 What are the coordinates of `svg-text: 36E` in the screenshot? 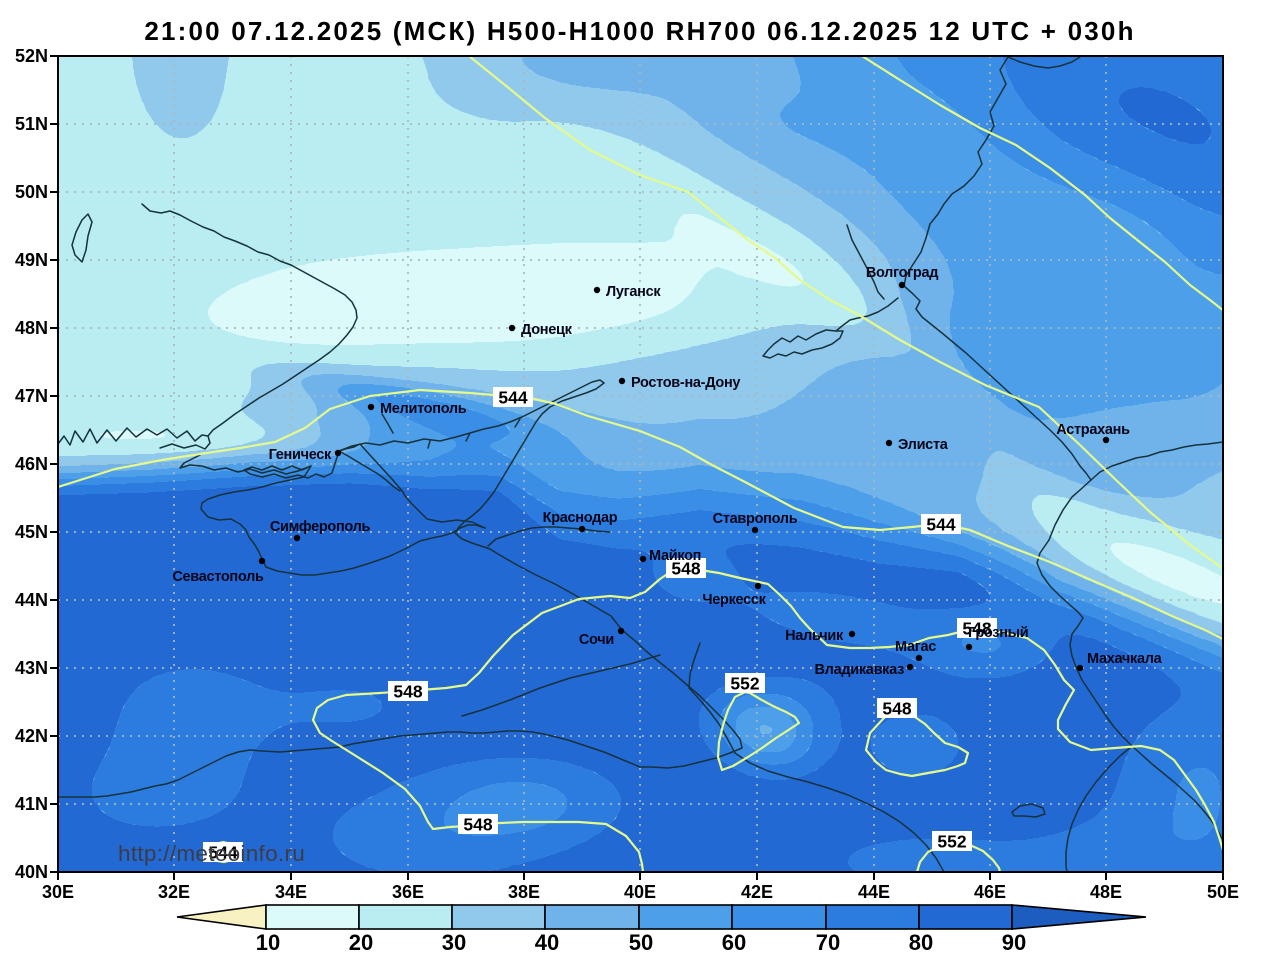 It's located at (408, 892).